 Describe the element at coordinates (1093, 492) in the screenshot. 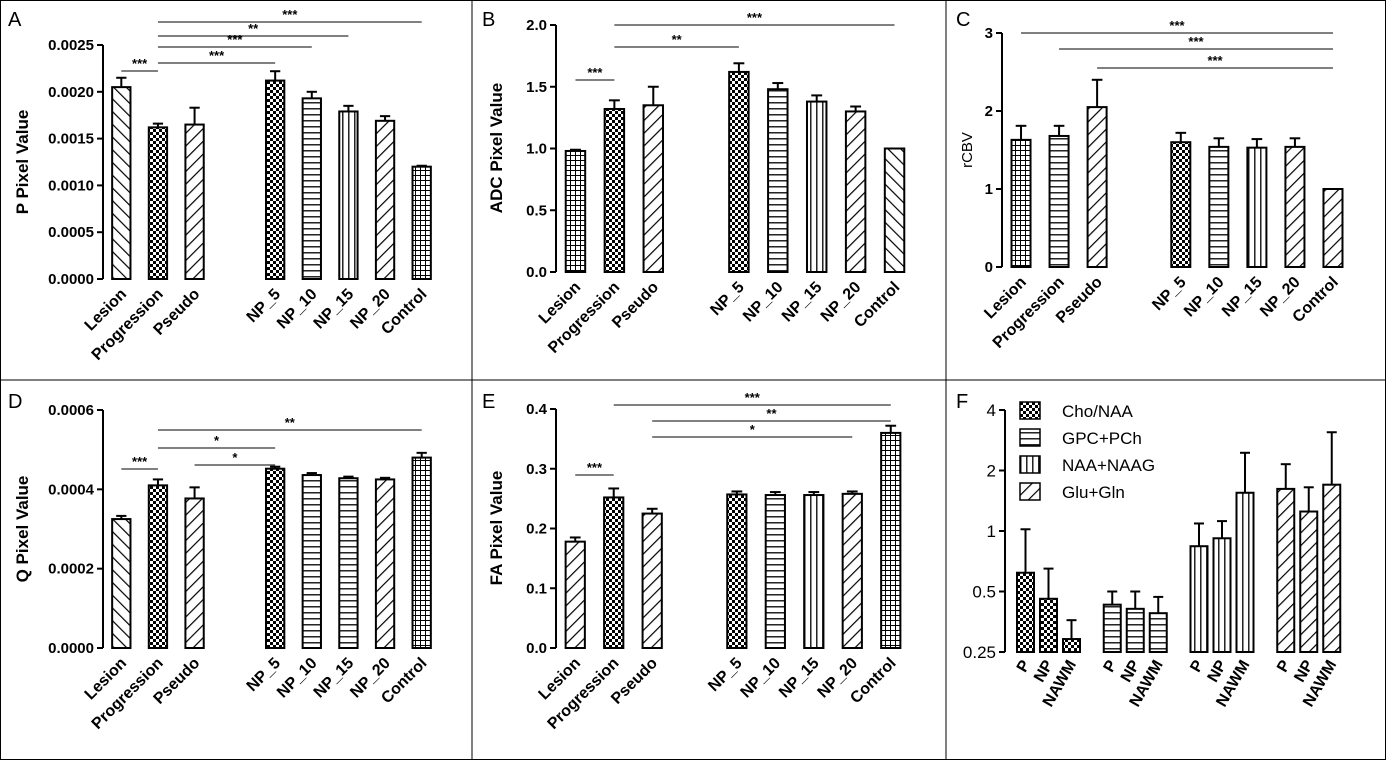

I see `legend-label: Glu+Gln` at that location.